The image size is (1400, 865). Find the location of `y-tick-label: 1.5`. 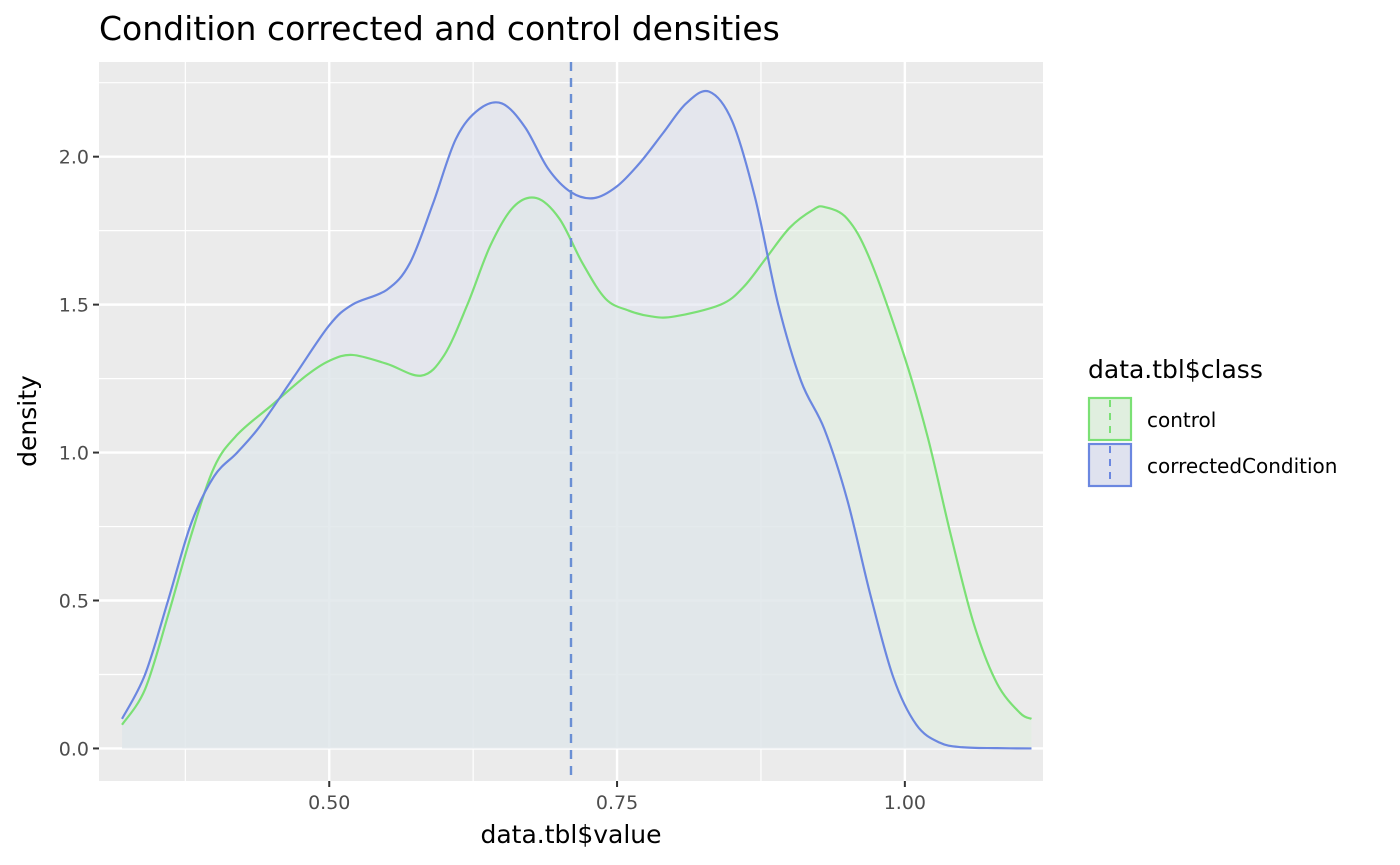

y-tick-label: 1.5 is located at coordinates (74, 306).